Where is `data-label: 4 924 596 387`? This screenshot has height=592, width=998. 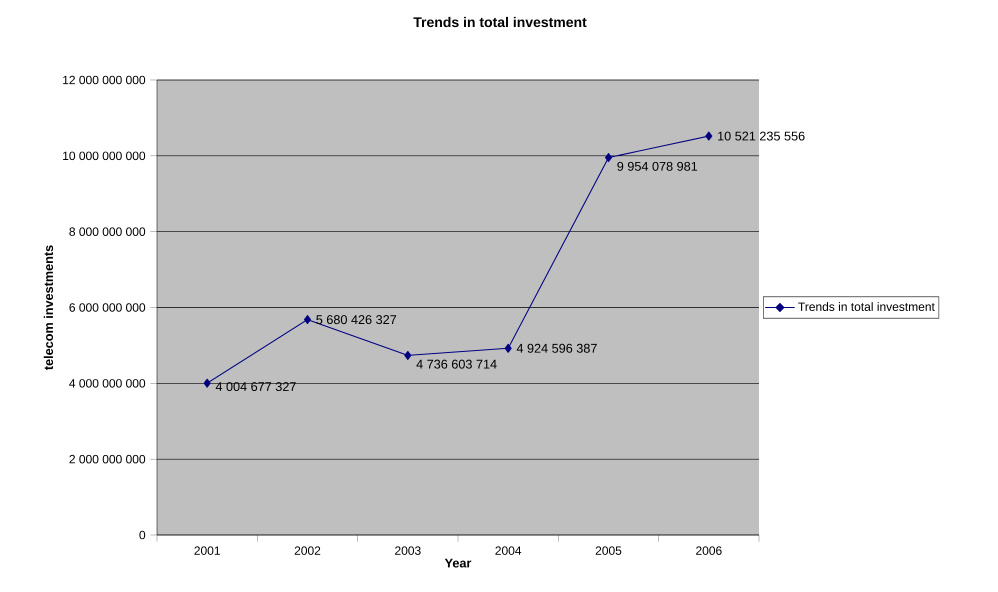 data-label: 4 924 596 387 is located at coordinates (556, 348).